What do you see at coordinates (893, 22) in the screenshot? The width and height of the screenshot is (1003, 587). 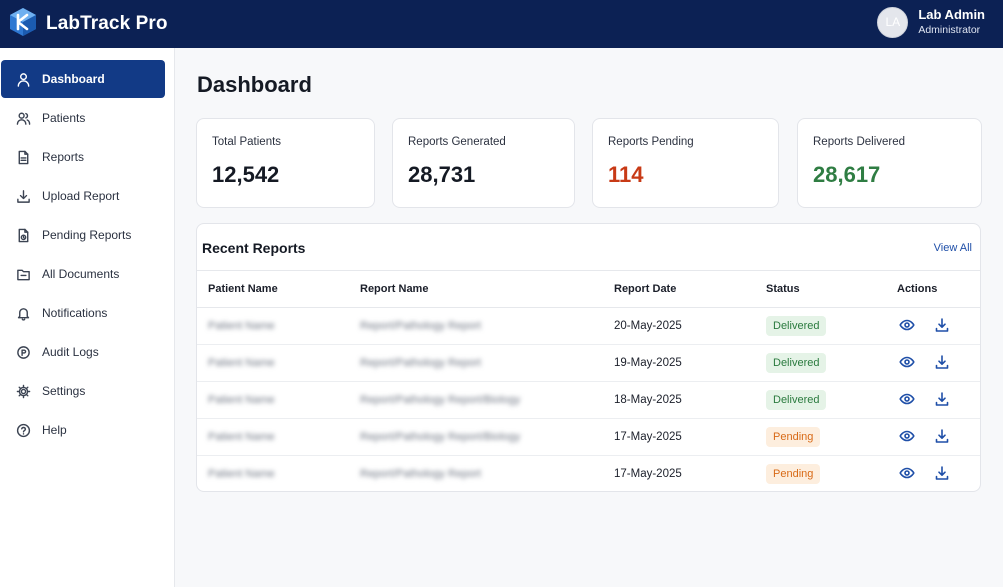 I see `avatar: LA` at bounding box center [893, 22].